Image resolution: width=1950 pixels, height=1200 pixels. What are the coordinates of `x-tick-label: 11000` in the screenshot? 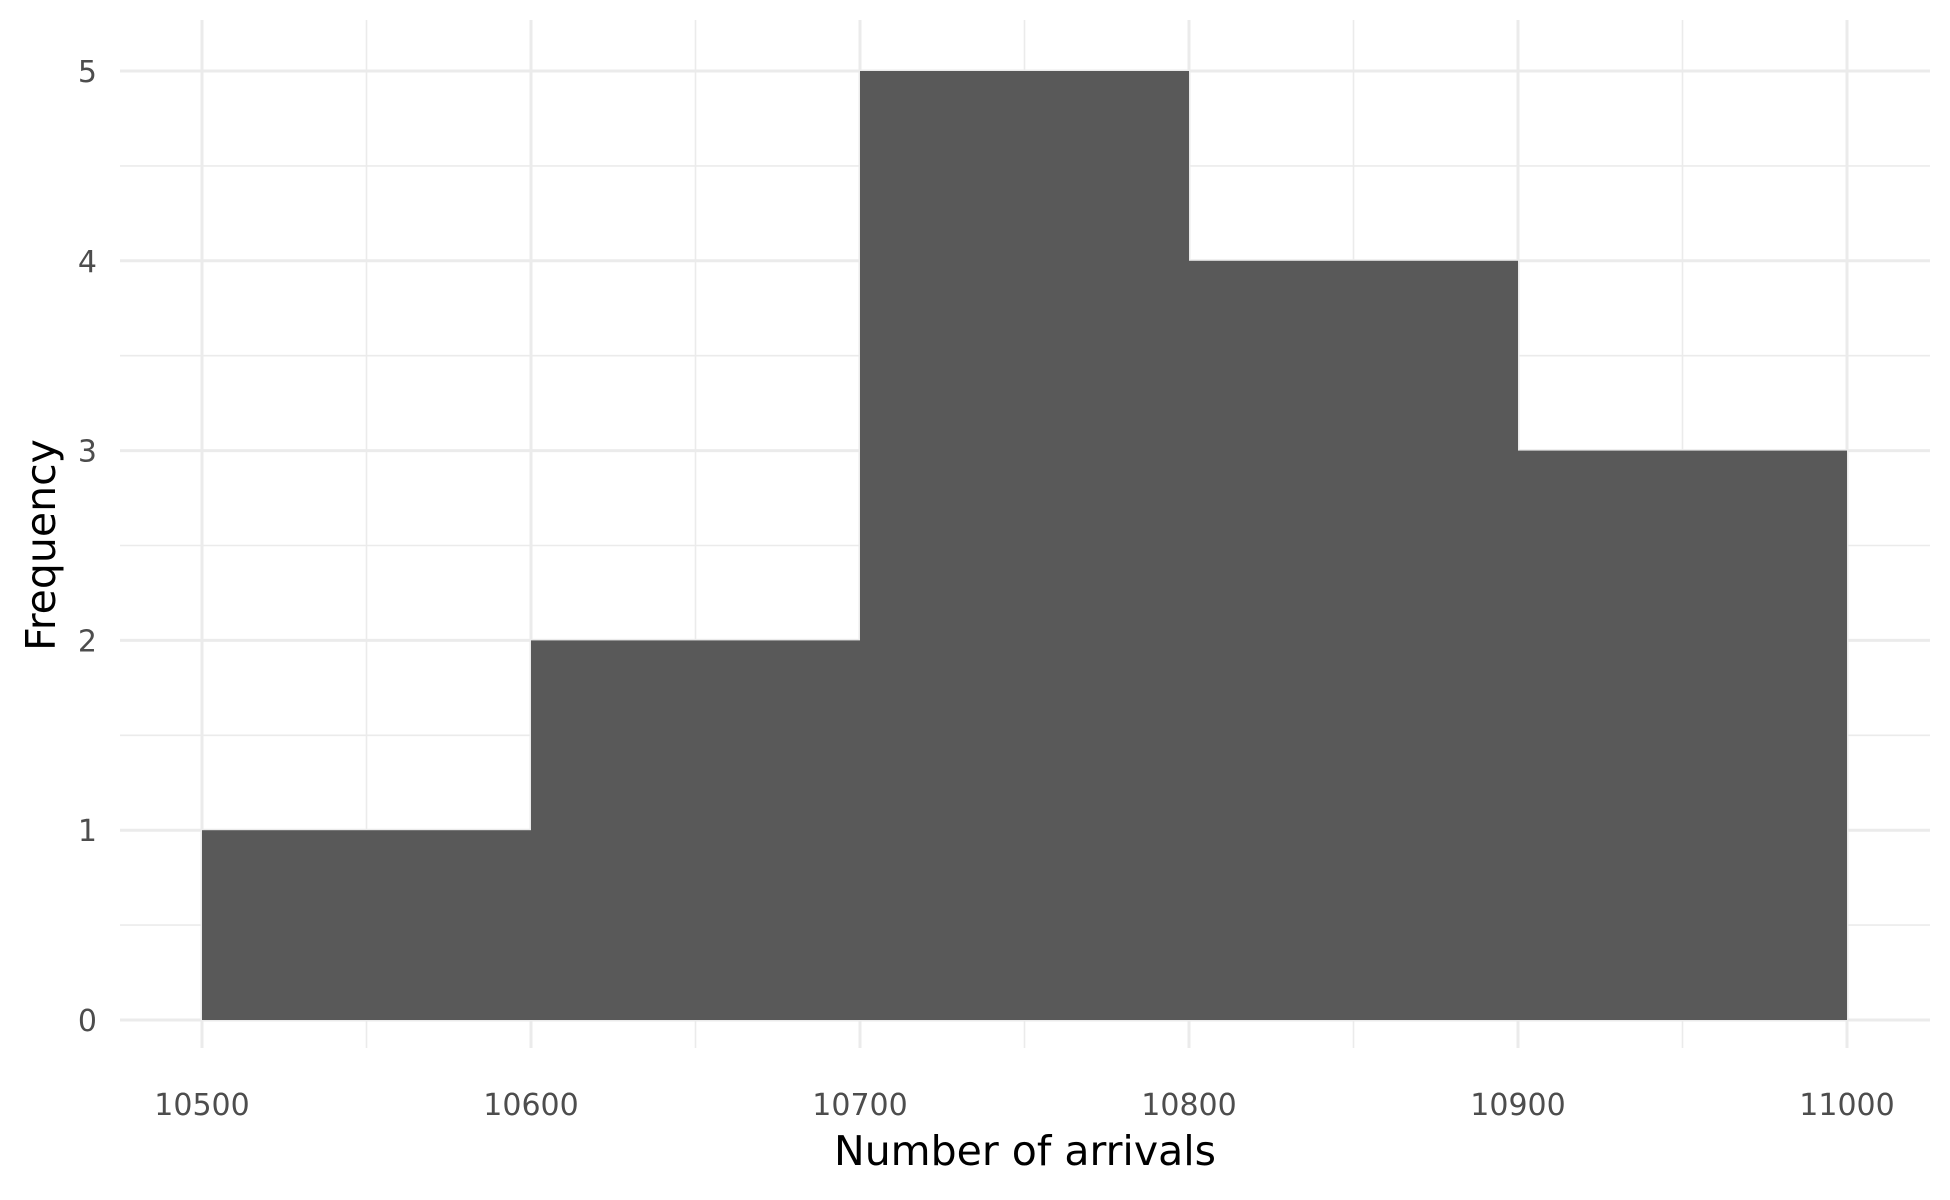 It's located at (1846, 1105).